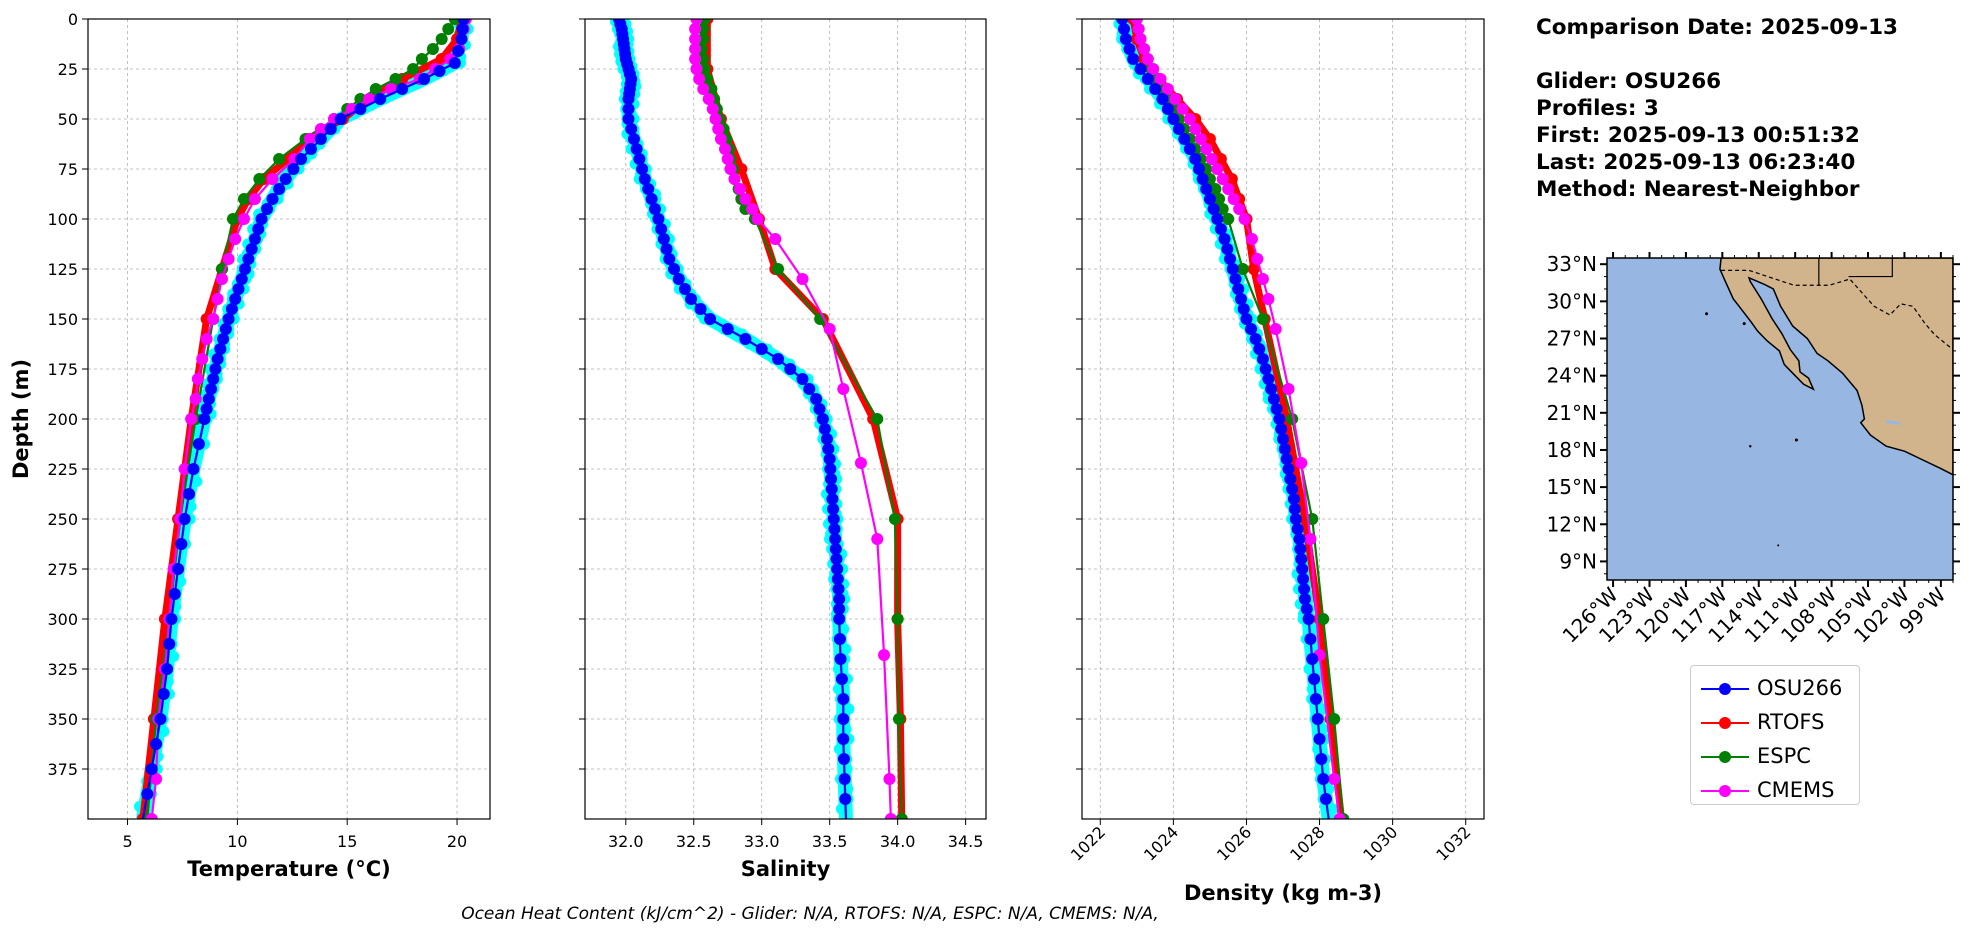 The height and width of the screenshot is (934, 1978). Describe the element at coordinates (1578, 561) in the screenshot. I see `lat-label: 9°N` at that location.